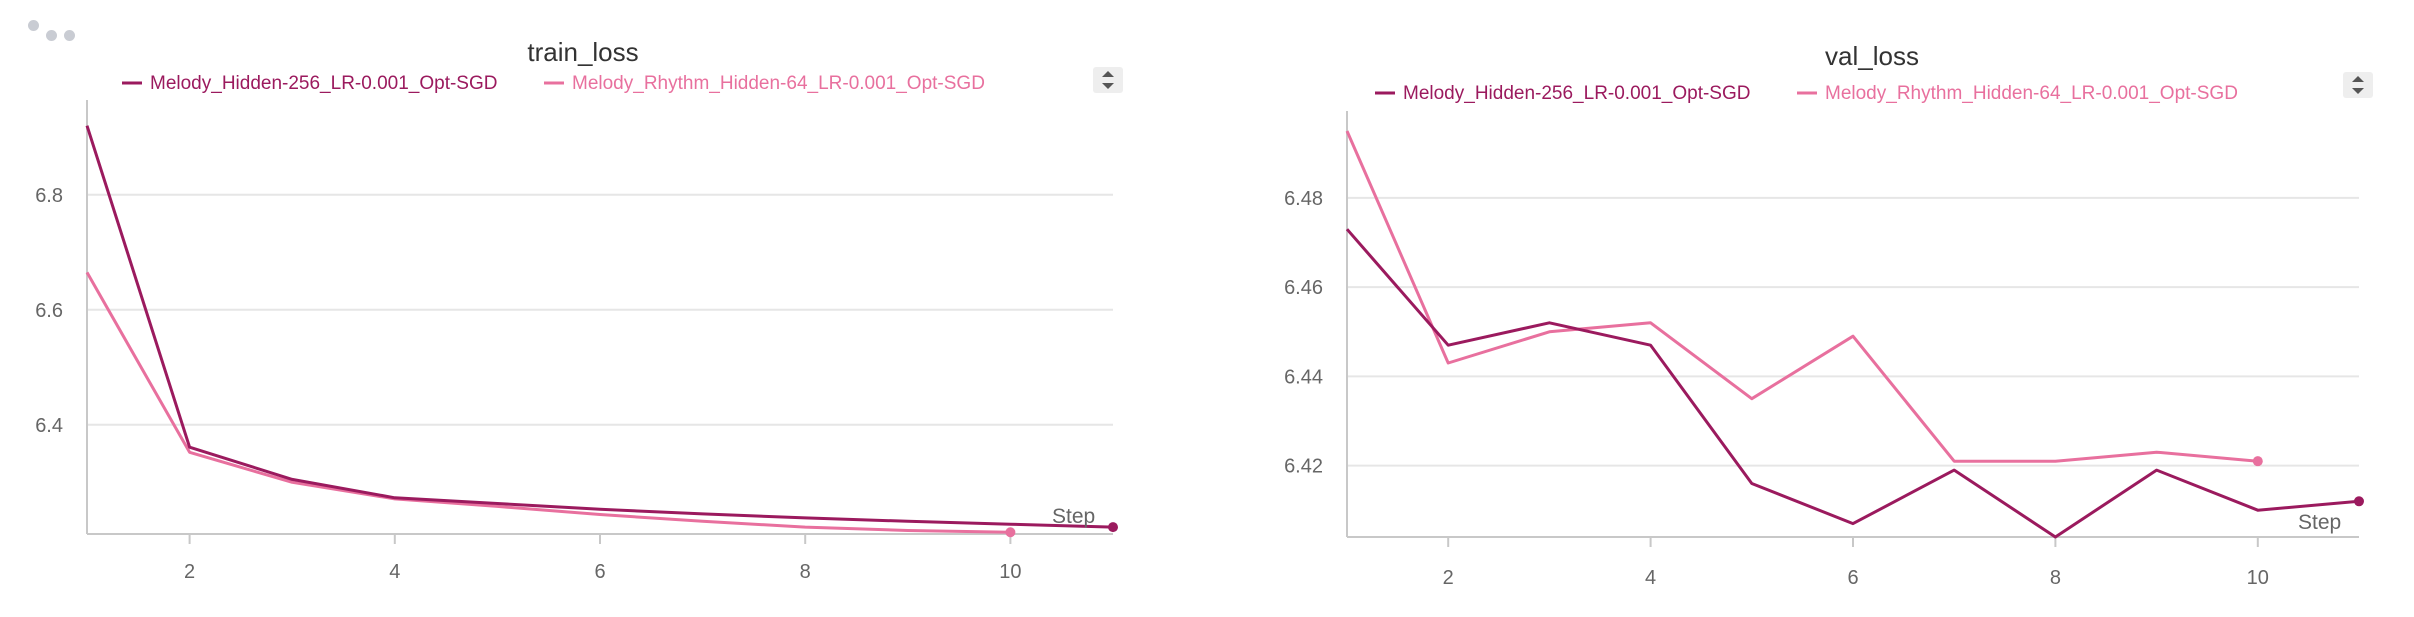  Describe the element at coordinates (582, 52) in the screenshot. I see `chart-title: train_loss` at that location.